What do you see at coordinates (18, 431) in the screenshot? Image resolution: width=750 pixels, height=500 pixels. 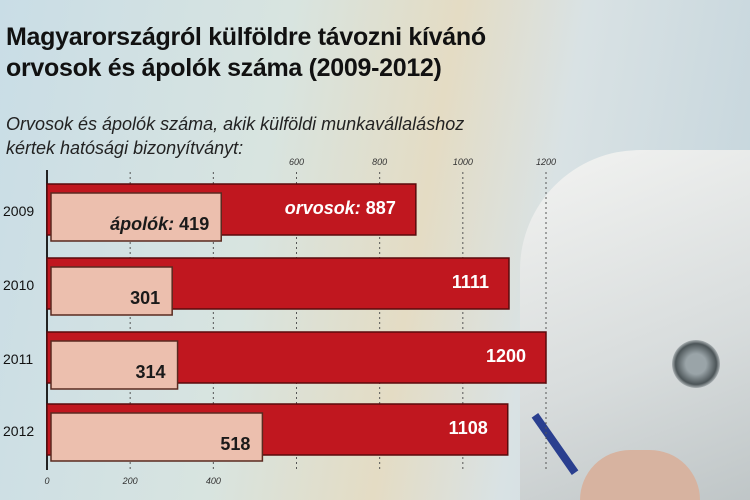 I see `year-label: 2012` at bounding box center [18, 431].